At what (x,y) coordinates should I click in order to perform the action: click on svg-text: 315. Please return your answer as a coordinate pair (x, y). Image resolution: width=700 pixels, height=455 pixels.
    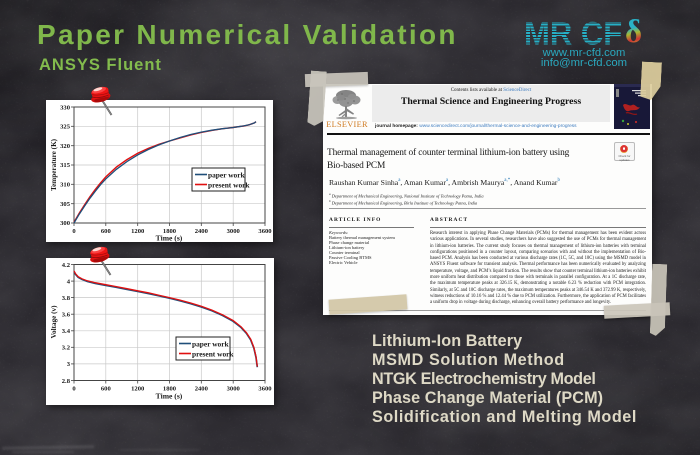
    Looking at the image, I should click on (65, 165).